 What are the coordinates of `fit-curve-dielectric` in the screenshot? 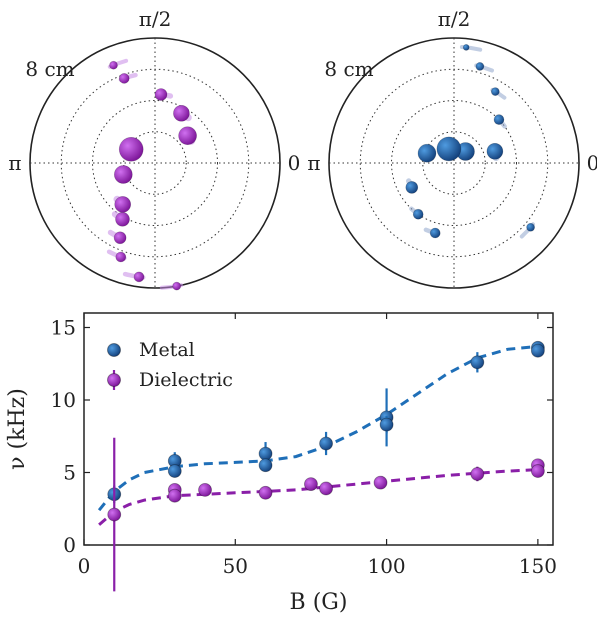 It's located at (318, 497).